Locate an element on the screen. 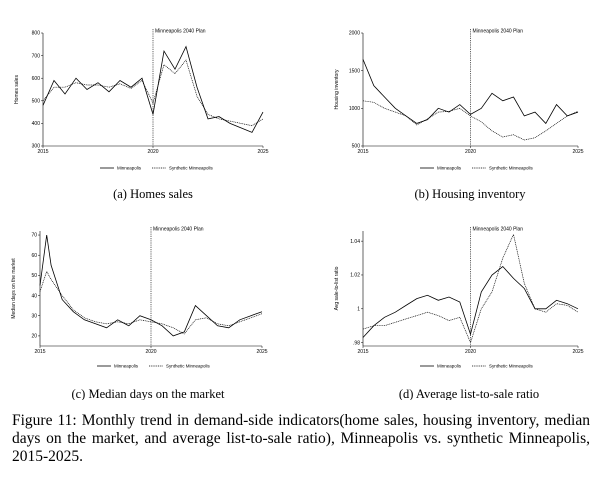 The height and width of the screenshot is (488, 602). y-axis-label: Median days on the market is located at coordinates (14, 288).